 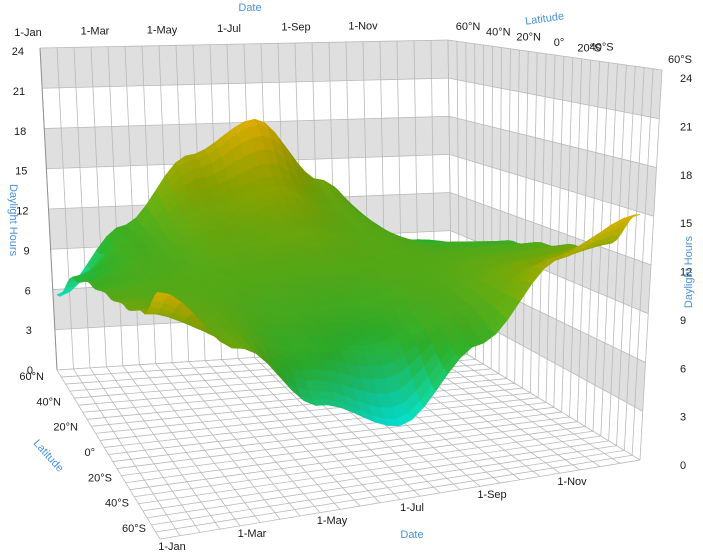 What do you see at coordinates (683, 418) in the screenshot?
I see `daylight-tick-right: 3` at bounding box center [683, 418].